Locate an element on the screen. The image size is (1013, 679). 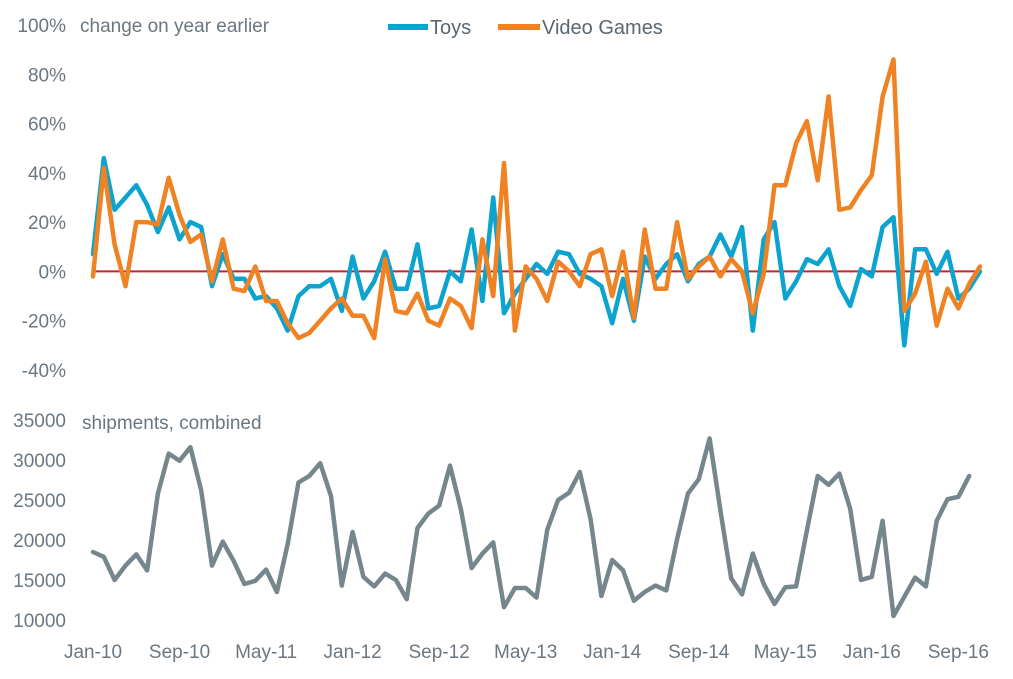
xtick-sep-12: Sep-12 is located at coordinates (439, 652).